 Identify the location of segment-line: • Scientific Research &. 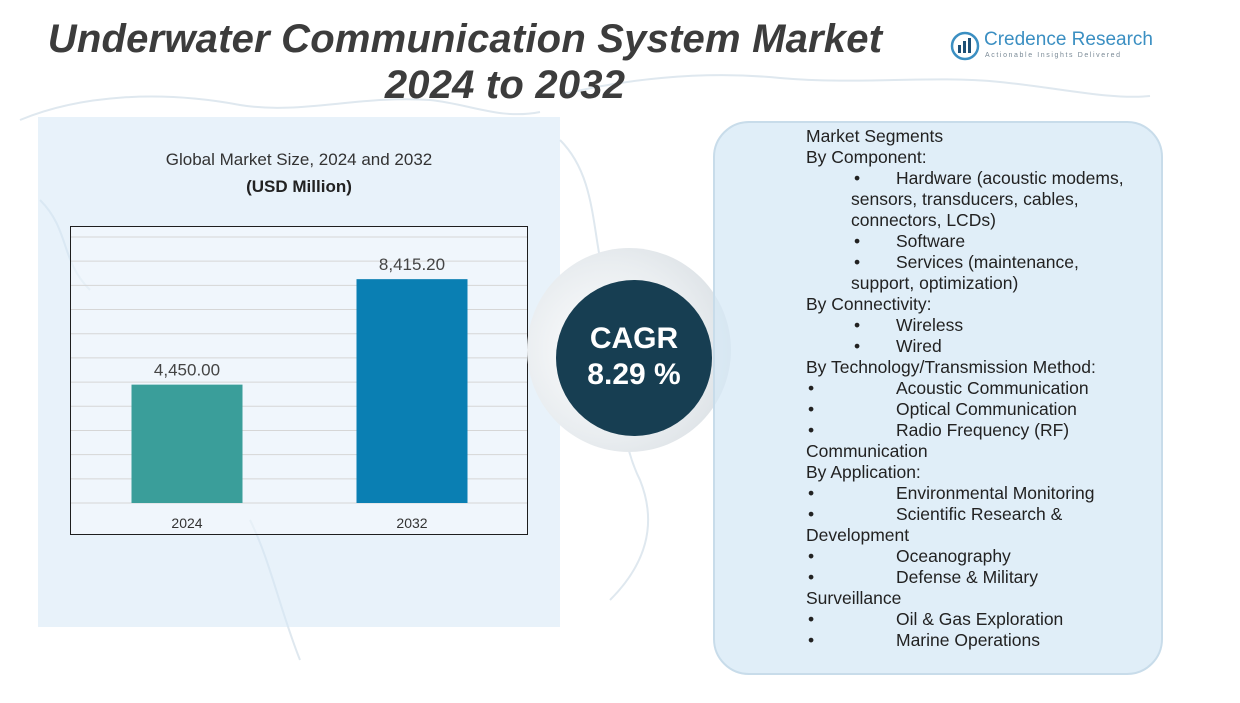
(981, 514).